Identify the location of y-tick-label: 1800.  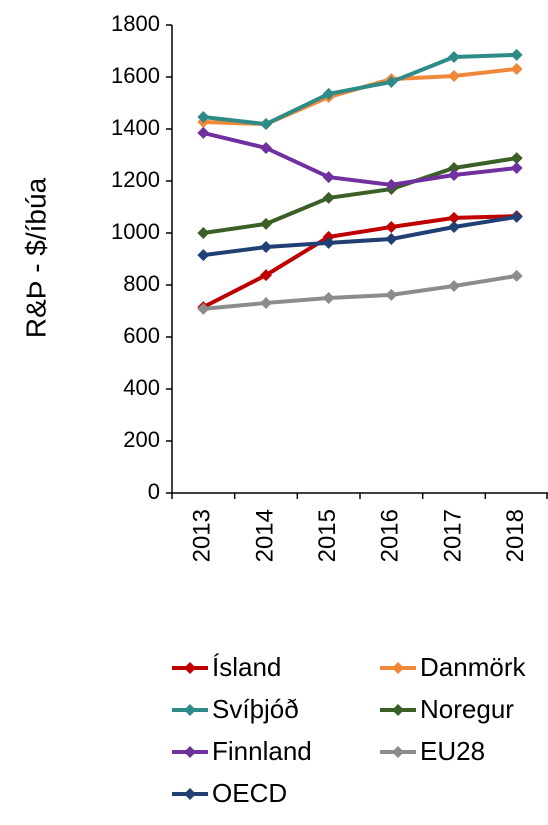
(135, 23).